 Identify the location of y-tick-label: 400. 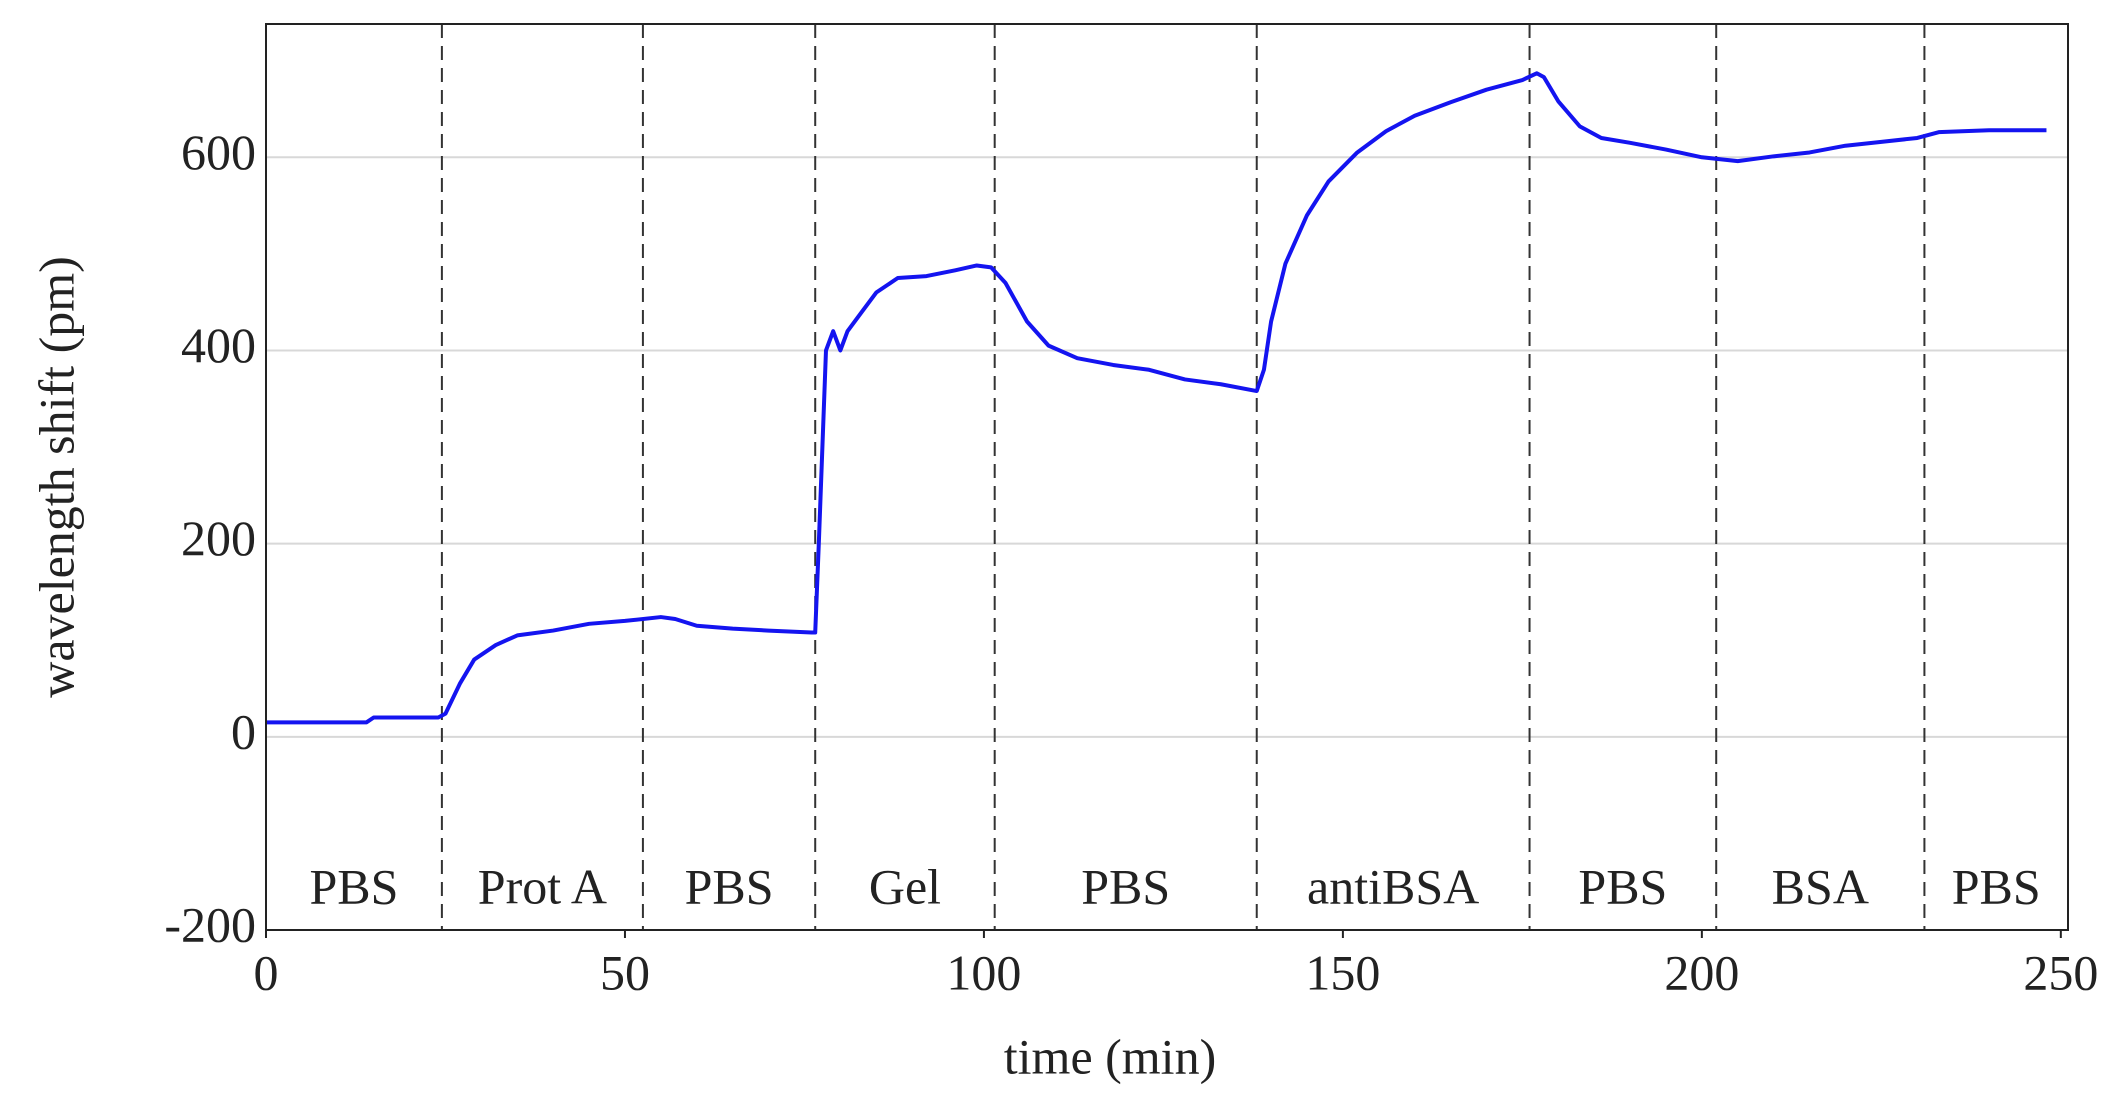
(218, 345).